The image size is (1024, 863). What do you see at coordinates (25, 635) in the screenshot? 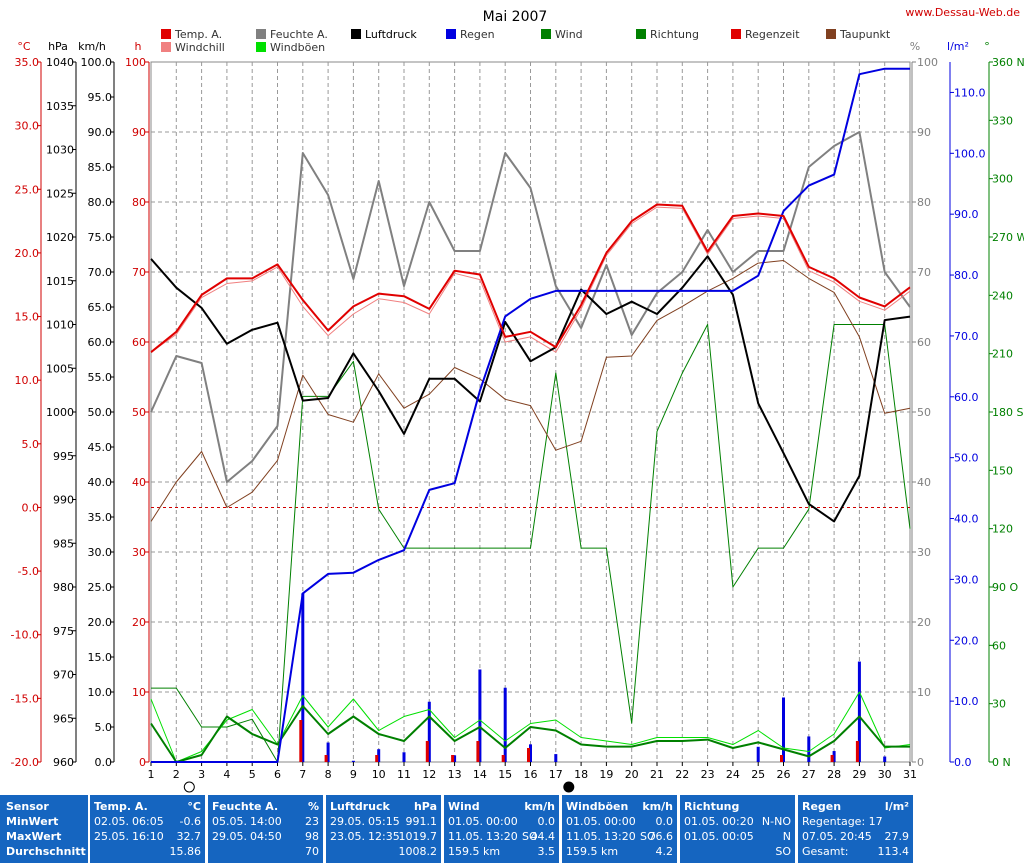
I see `axis-tick-label: -10.0` at bounding box center [25, 635].